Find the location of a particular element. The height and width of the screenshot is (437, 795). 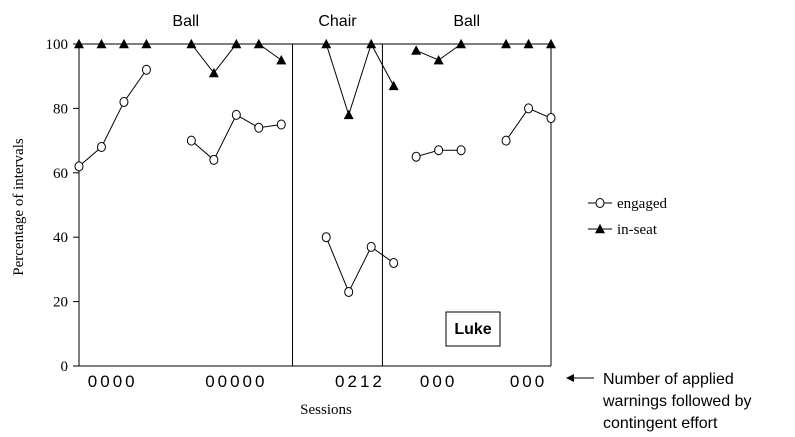

y-tick-label: 20 is located at coordinates (60, 303).